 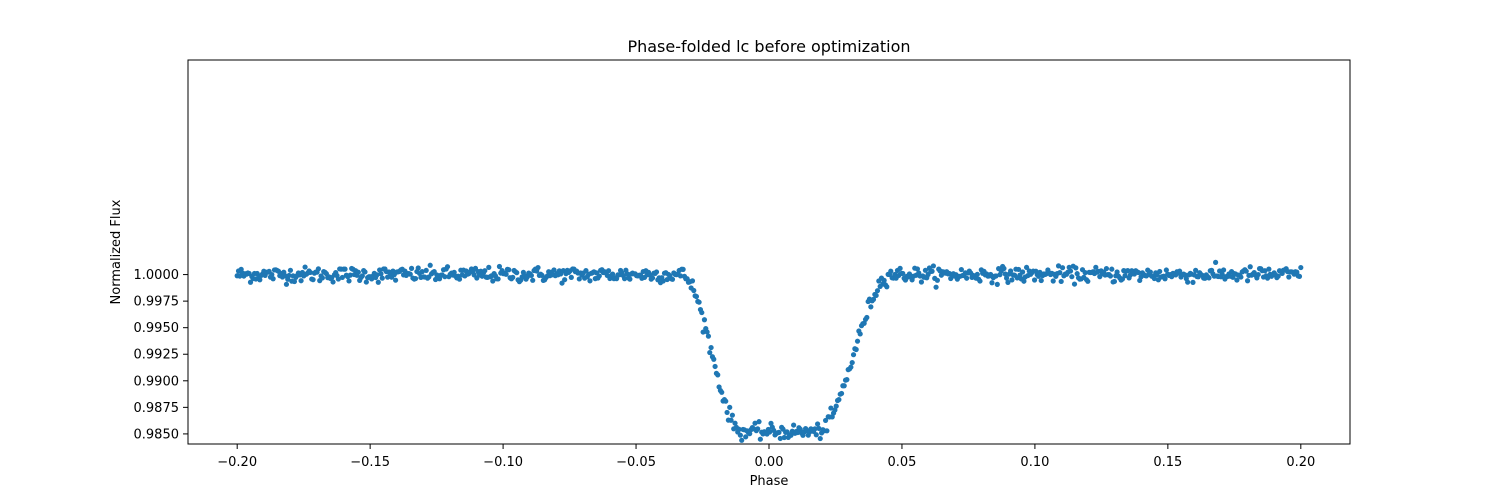 What do you see at coordinates (503, 462) in the screenshot?
I see `x-tick-label: −0.10` at bounding box center [503, 462].